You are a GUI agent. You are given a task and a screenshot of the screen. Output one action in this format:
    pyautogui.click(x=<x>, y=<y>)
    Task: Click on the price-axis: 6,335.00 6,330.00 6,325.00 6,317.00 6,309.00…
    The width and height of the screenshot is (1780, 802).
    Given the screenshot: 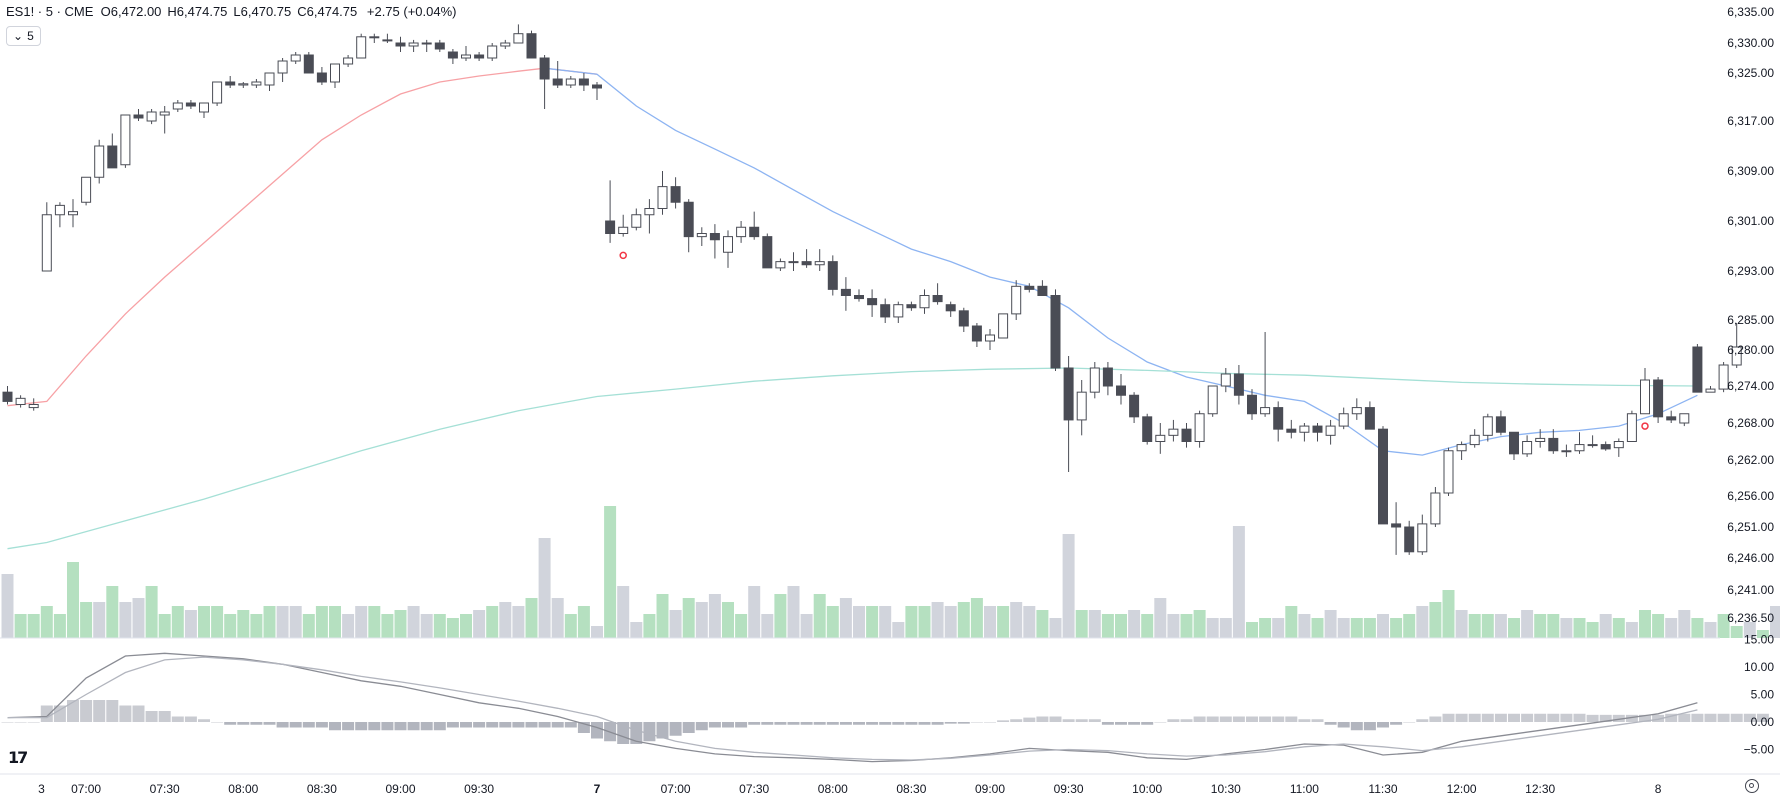 What is the action you would take?
    pyautogui.click(x=1750, y=315)
    